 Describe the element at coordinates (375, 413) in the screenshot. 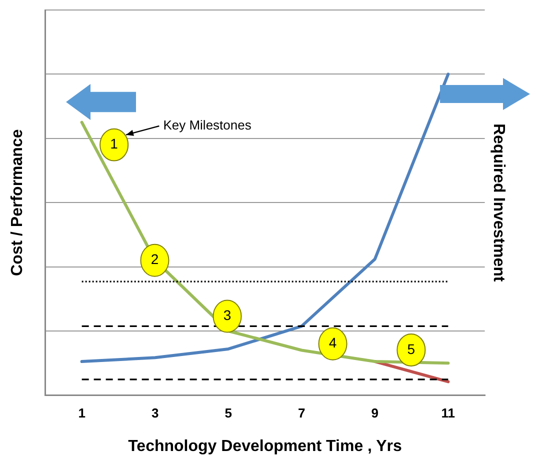

I see `x-tick-label: 9` at that location.